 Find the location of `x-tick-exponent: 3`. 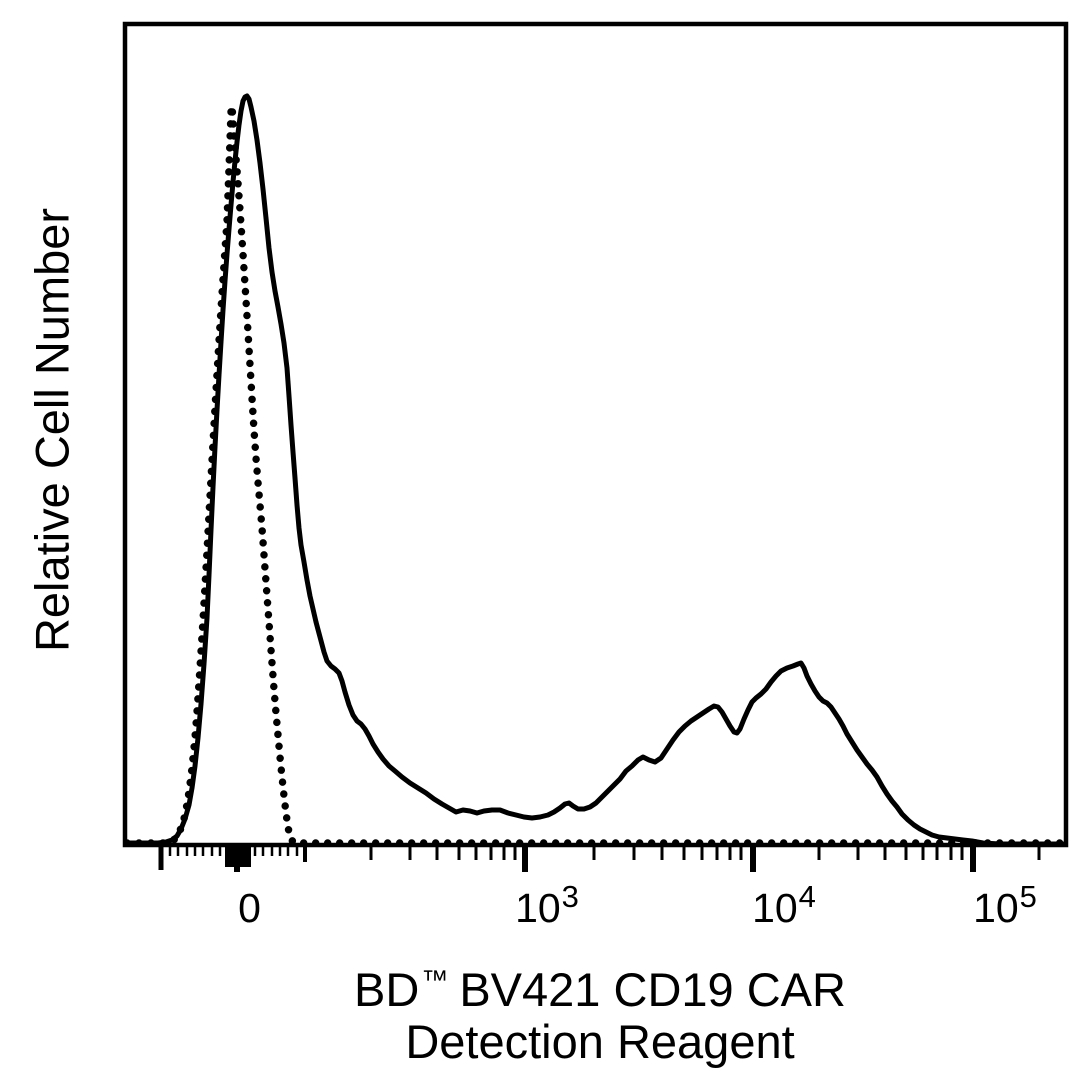

x-tick-exponent: 3 is located at coordinates (570, 896).